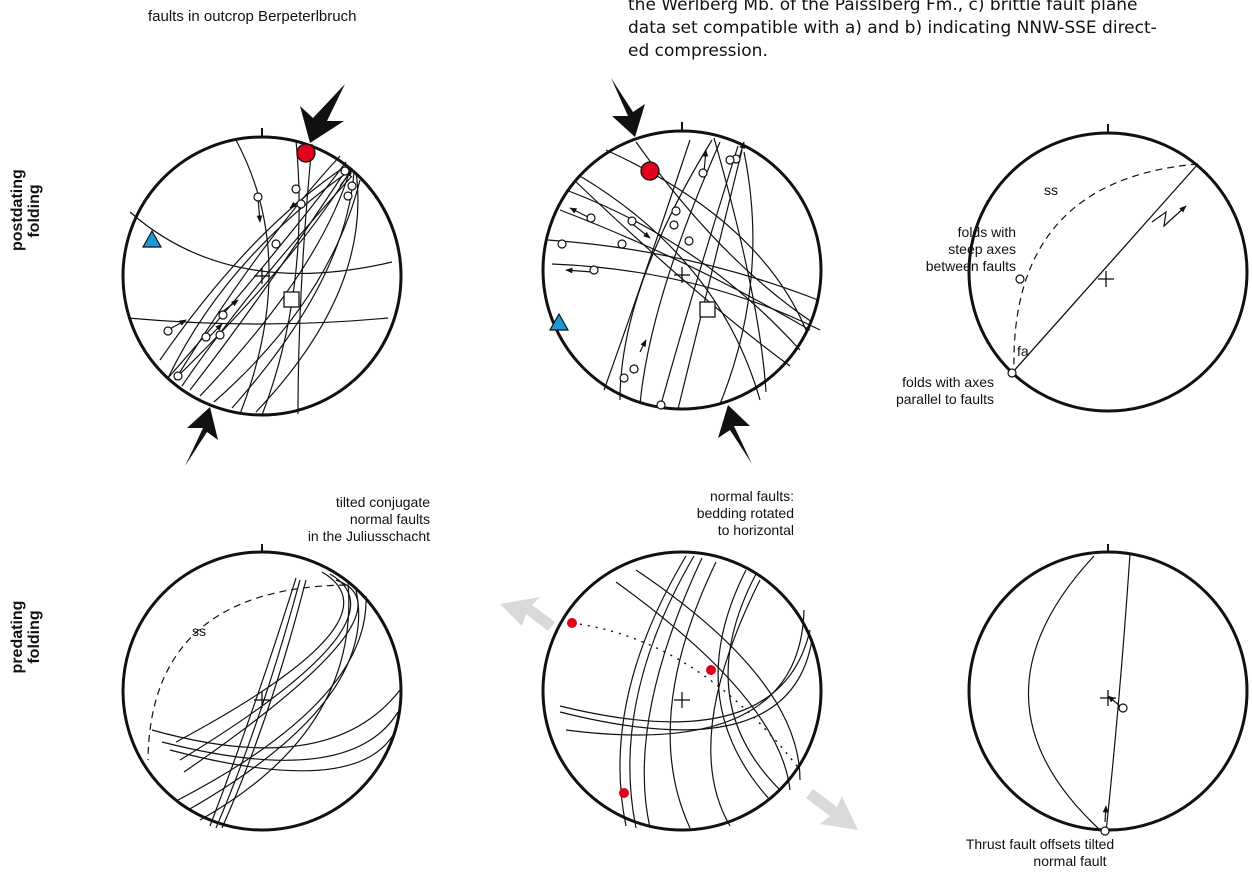 The image size is (1252, 874). I want to click on extension-arrow-se, so click(832, 809).